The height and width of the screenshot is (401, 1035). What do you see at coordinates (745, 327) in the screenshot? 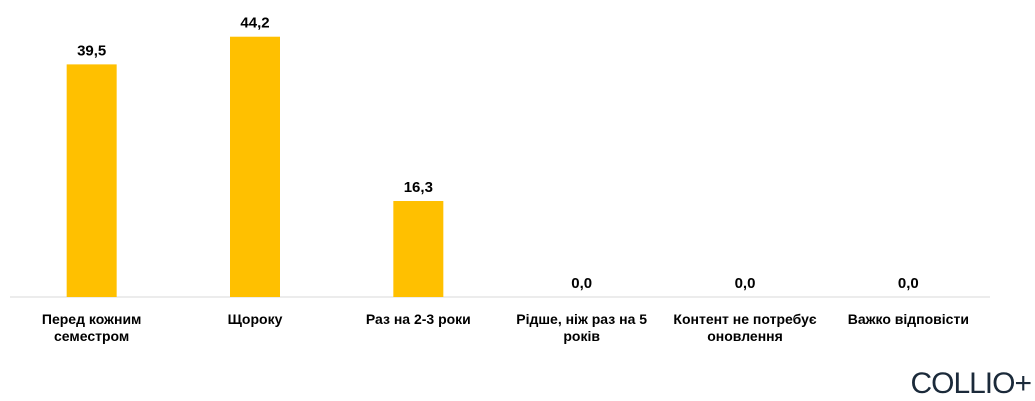
I see `x-tick-label: Контент не потребує оновлення` at bounding box center [745, 327].